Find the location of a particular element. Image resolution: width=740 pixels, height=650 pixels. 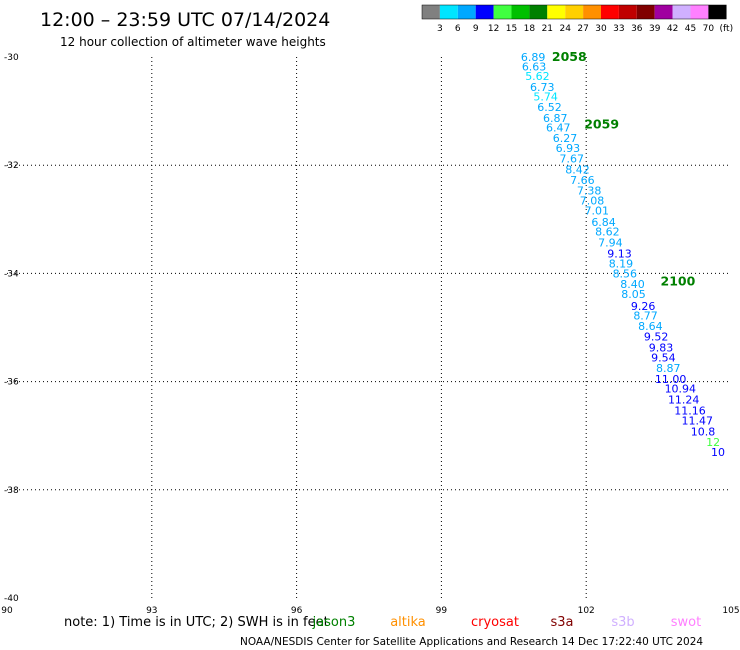

wave-height-label: 11.47 is located at coordinates (697, 421).